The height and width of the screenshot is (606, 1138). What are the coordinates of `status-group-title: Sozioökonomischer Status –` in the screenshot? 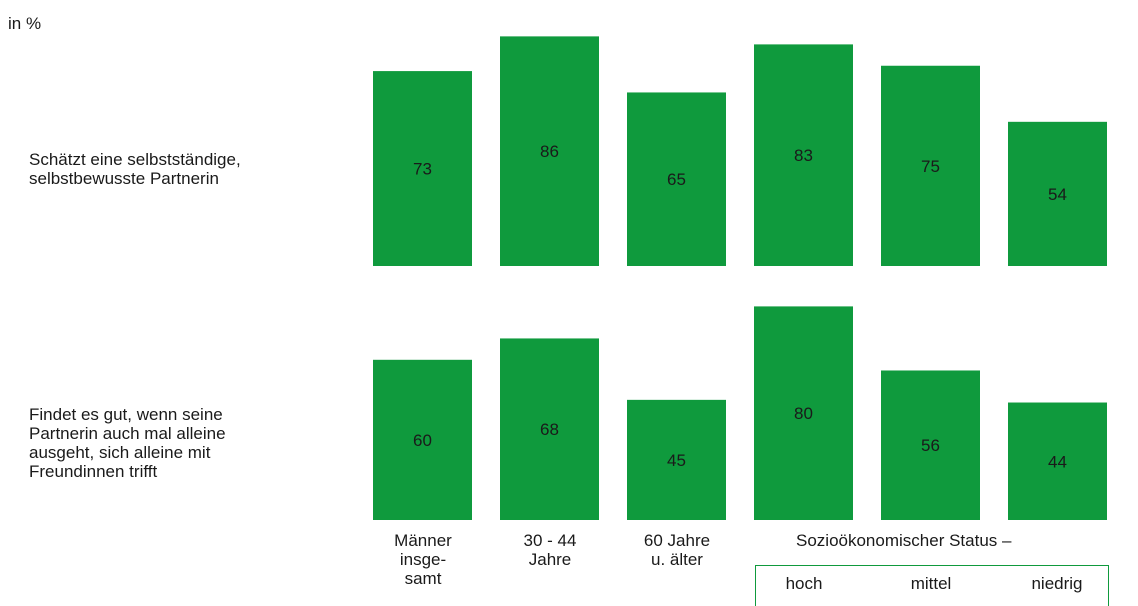 It's located at (904, 540).